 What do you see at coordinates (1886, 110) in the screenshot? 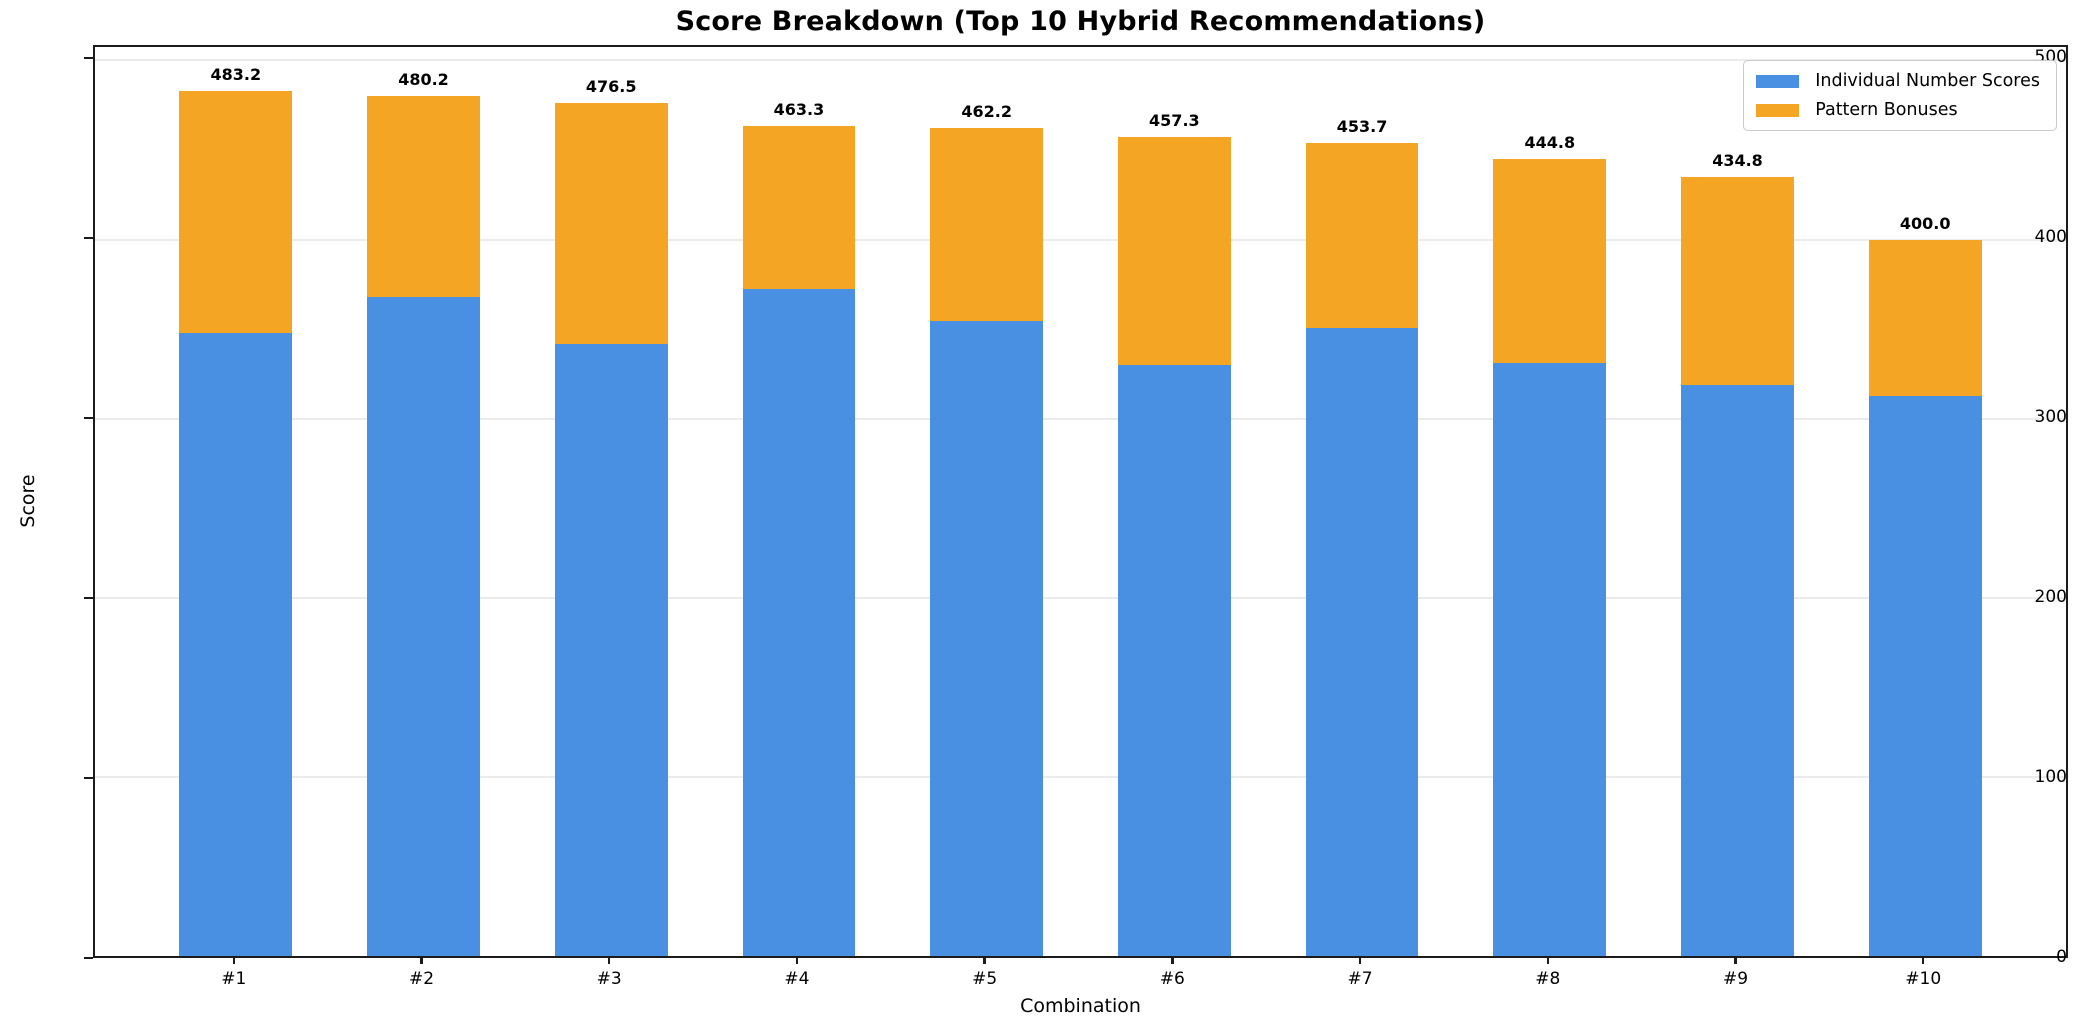
I see `legend-label: Pattern Bonuses` at bounding box center [1886, 110].